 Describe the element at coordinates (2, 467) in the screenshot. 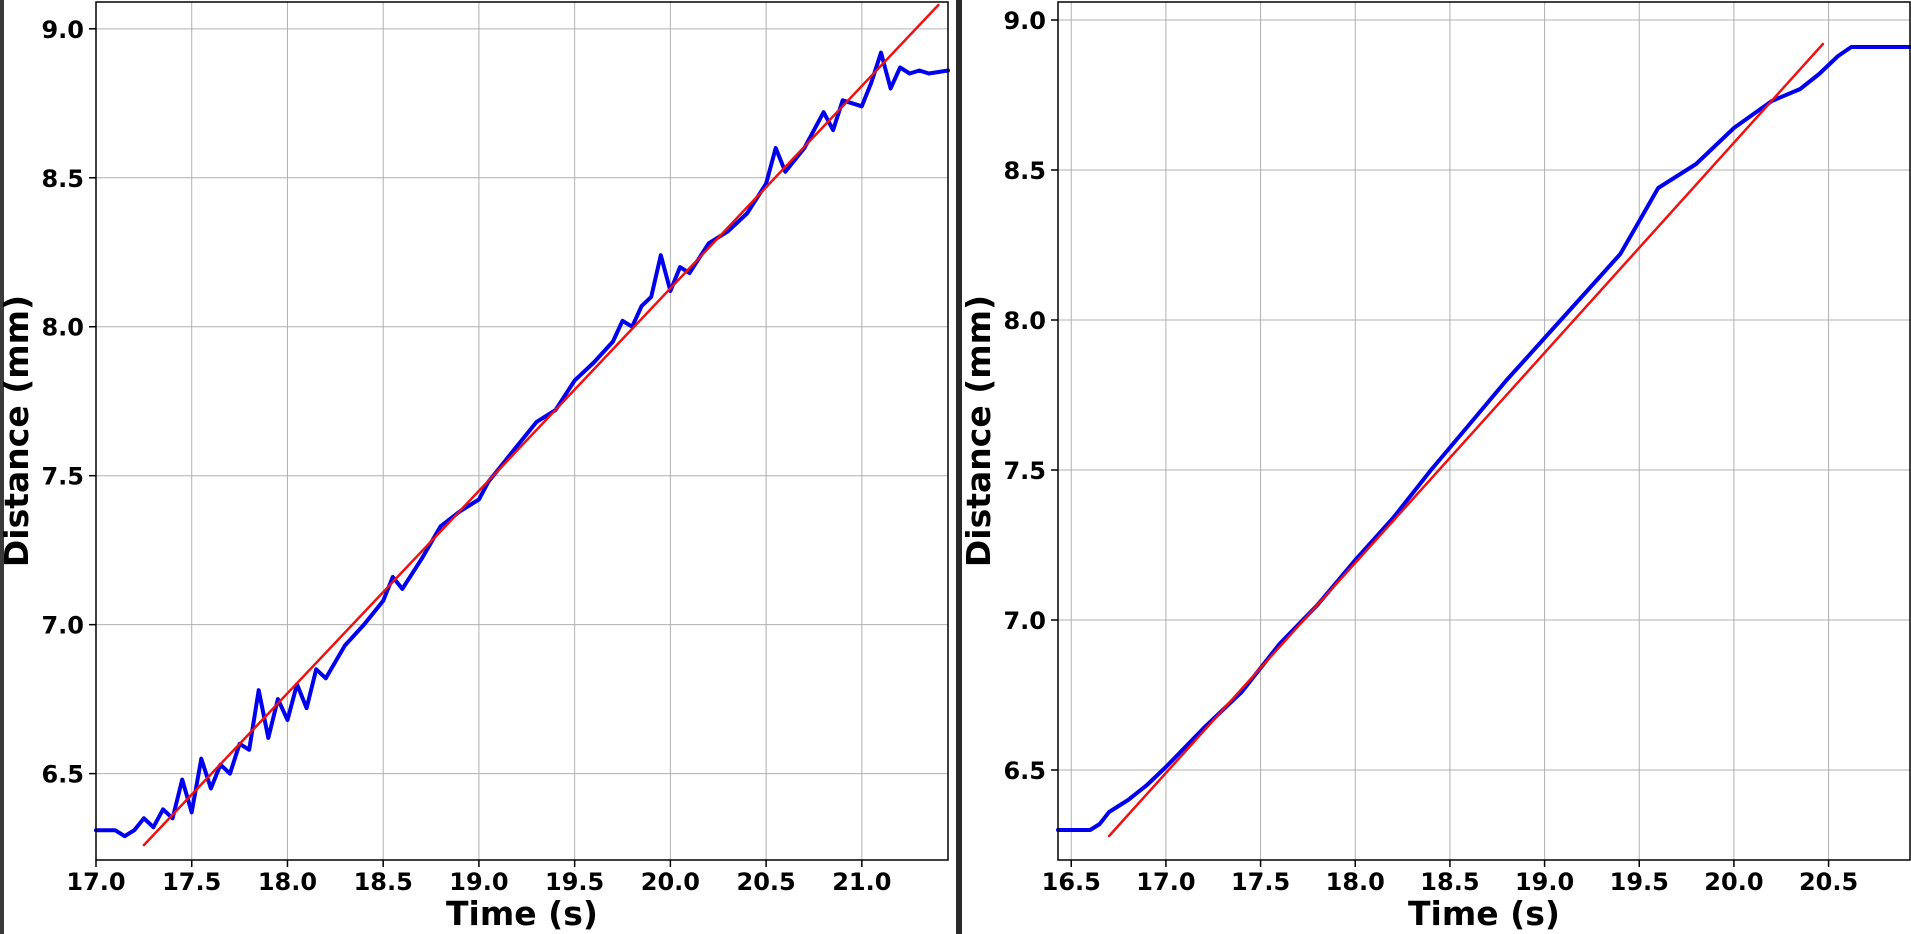

I see `left-panel-bar` at that location.